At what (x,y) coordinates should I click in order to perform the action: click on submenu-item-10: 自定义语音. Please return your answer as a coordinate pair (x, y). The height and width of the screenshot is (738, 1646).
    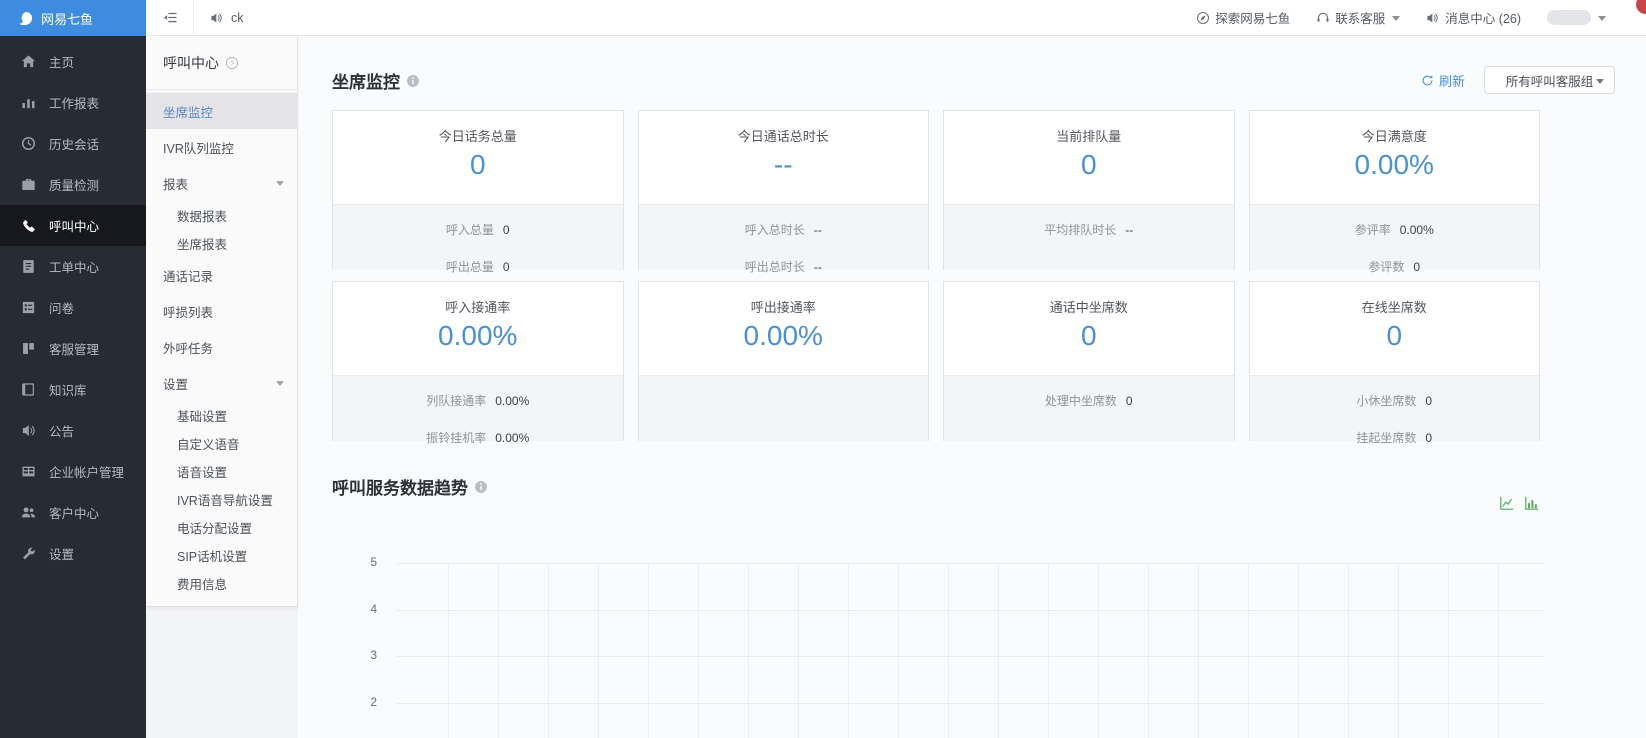
    Looking at the image, I should click on (221, 443).